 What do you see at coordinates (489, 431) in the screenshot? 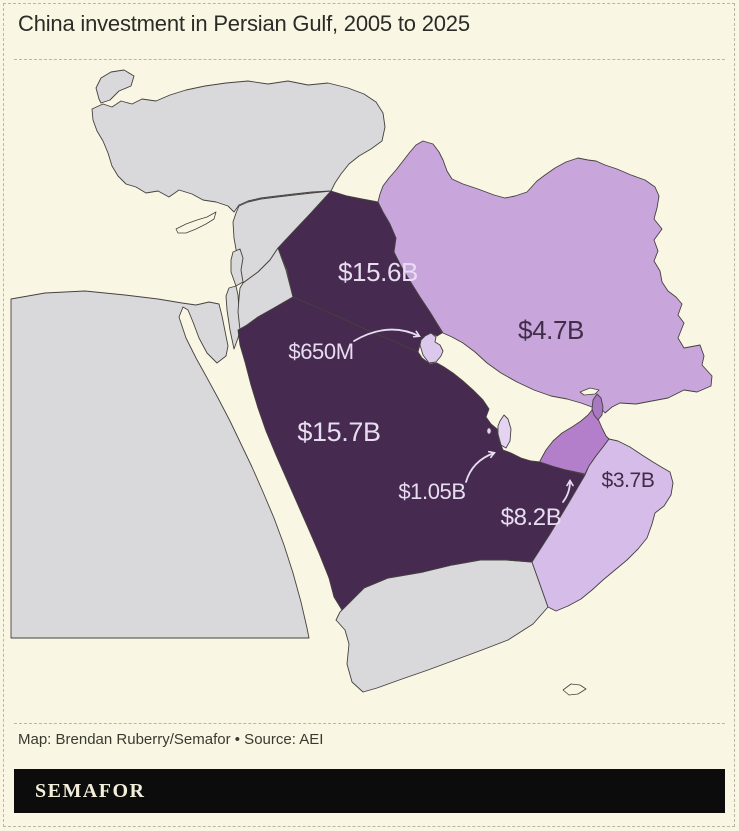
I see `country-bahrain` at bounding box center [489, 431].